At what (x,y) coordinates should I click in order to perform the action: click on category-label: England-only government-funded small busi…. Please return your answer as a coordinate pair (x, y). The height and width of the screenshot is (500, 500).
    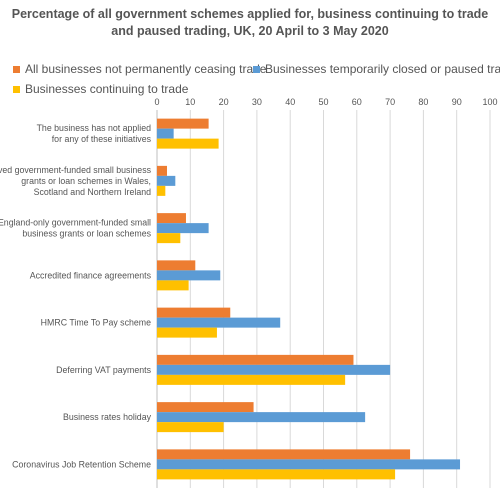
    Looking at the image, I should click on (76, 228).